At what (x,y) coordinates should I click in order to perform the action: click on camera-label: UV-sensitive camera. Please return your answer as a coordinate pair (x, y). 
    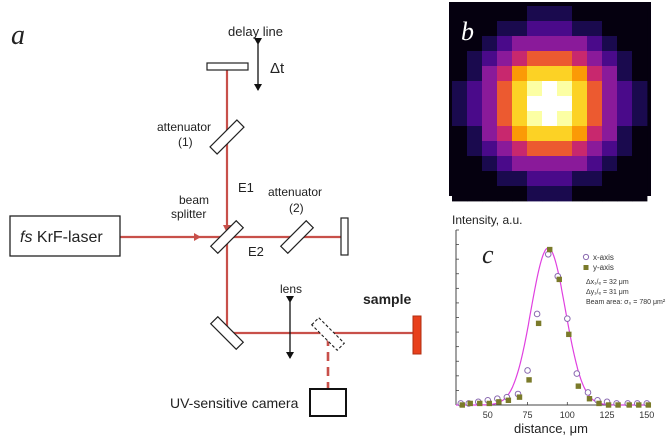
    Looking at the image, I should click on (234, 403).